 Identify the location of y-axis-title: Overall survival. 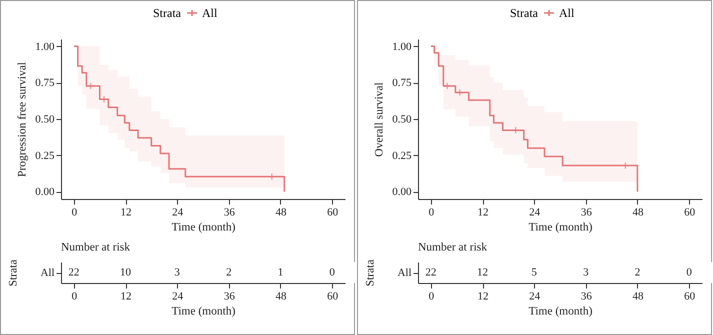
(379, 119).